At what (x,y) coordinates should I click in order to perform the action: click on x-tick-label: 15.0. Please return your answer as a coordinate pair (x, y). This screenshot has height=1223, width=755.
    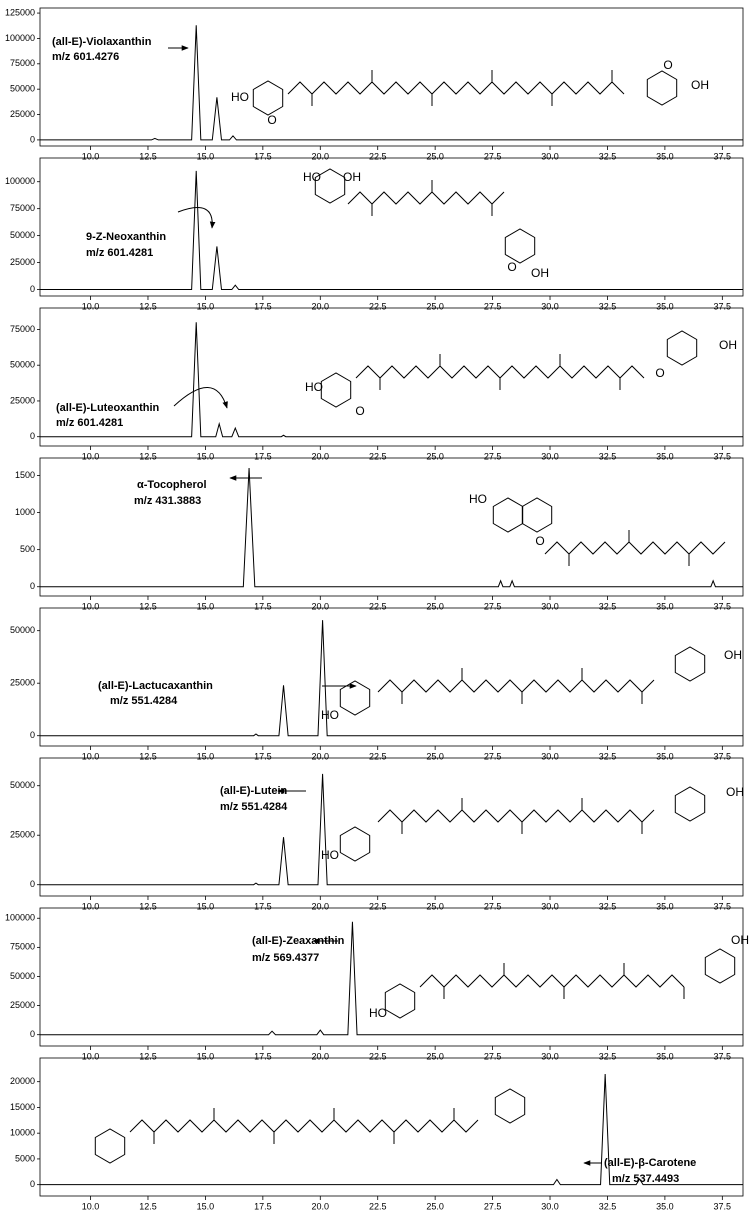
    Looking at the image, I should click on (206, 156).